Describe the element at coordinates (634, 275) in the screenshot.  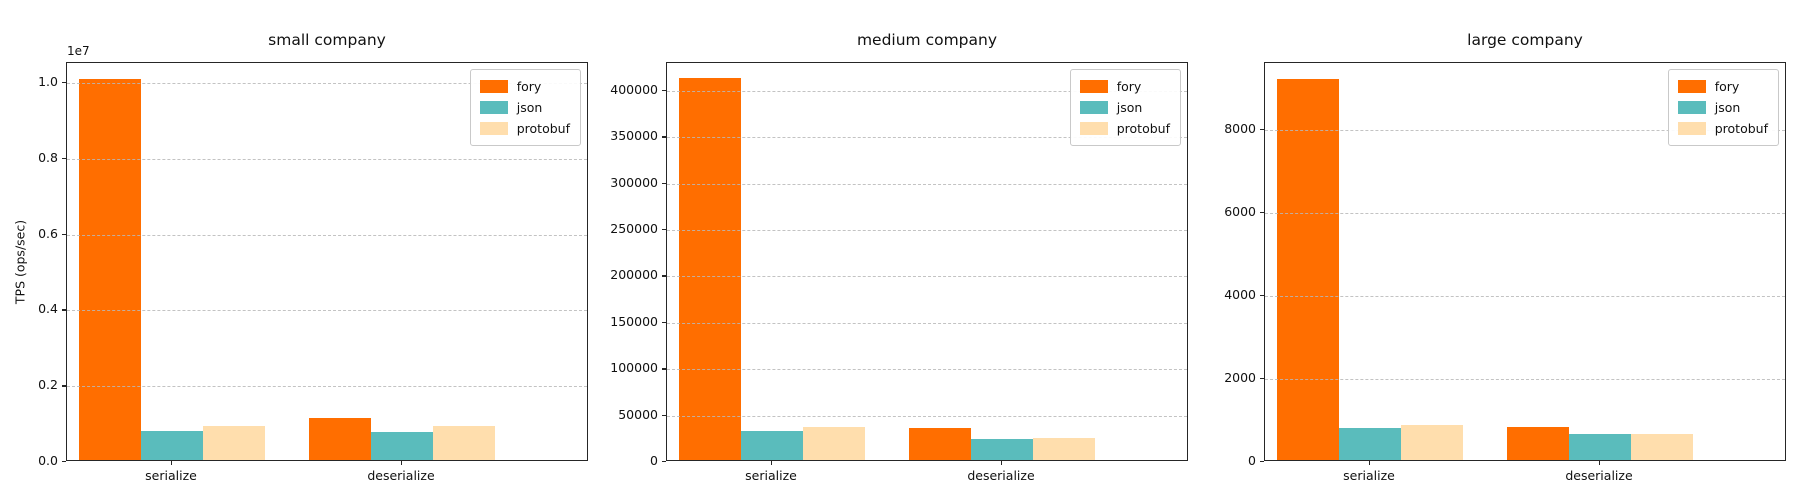
I see `y-tick-label: 200000` at that location.